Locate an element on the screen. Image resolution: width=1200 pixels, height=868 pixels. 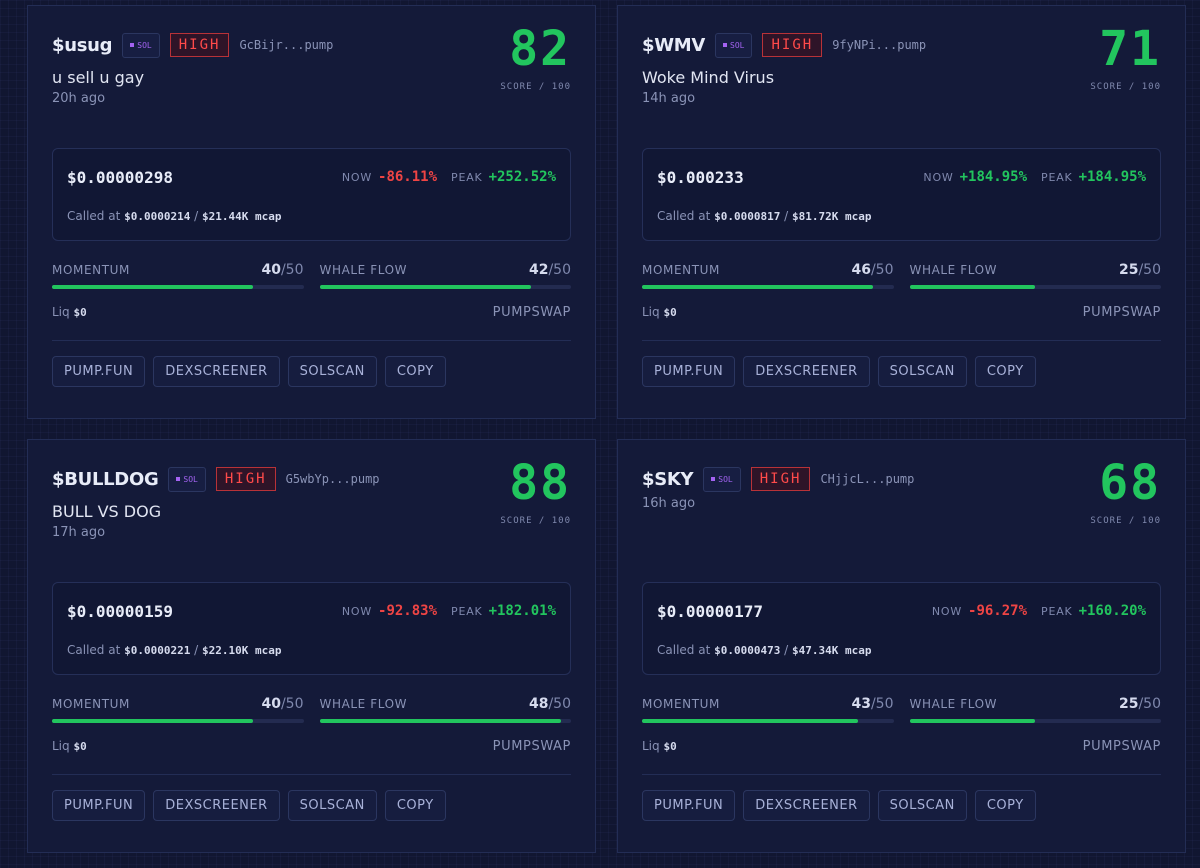
called-label: Called at is located at coordinates (94, 216).